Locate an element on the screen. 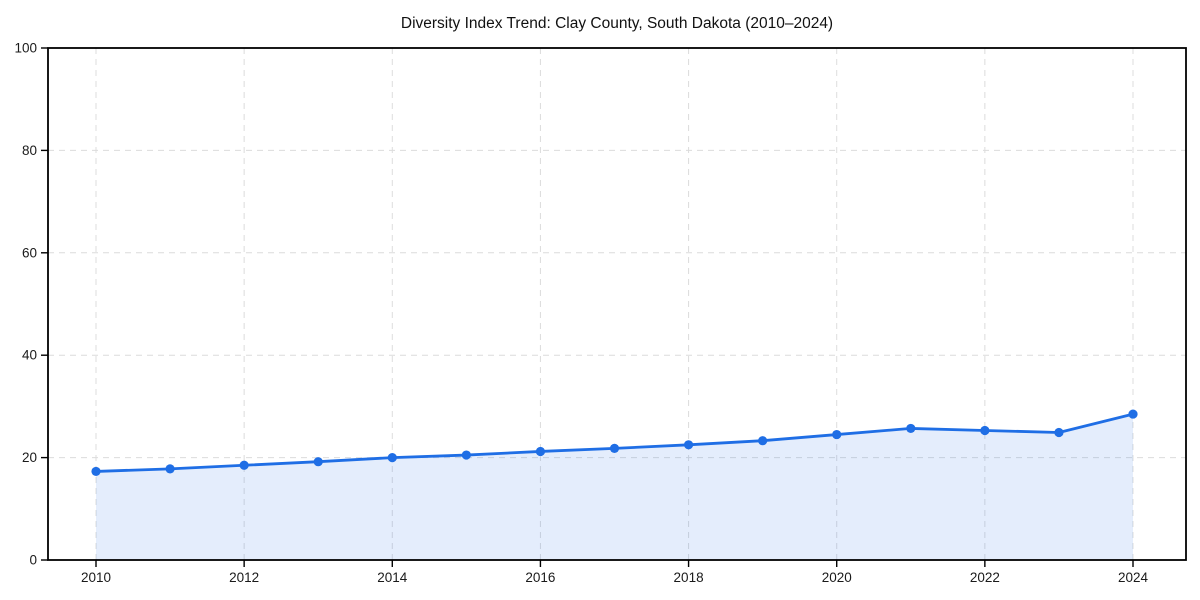  x-tick-label: 2010 is located at coordinates (96, 577).